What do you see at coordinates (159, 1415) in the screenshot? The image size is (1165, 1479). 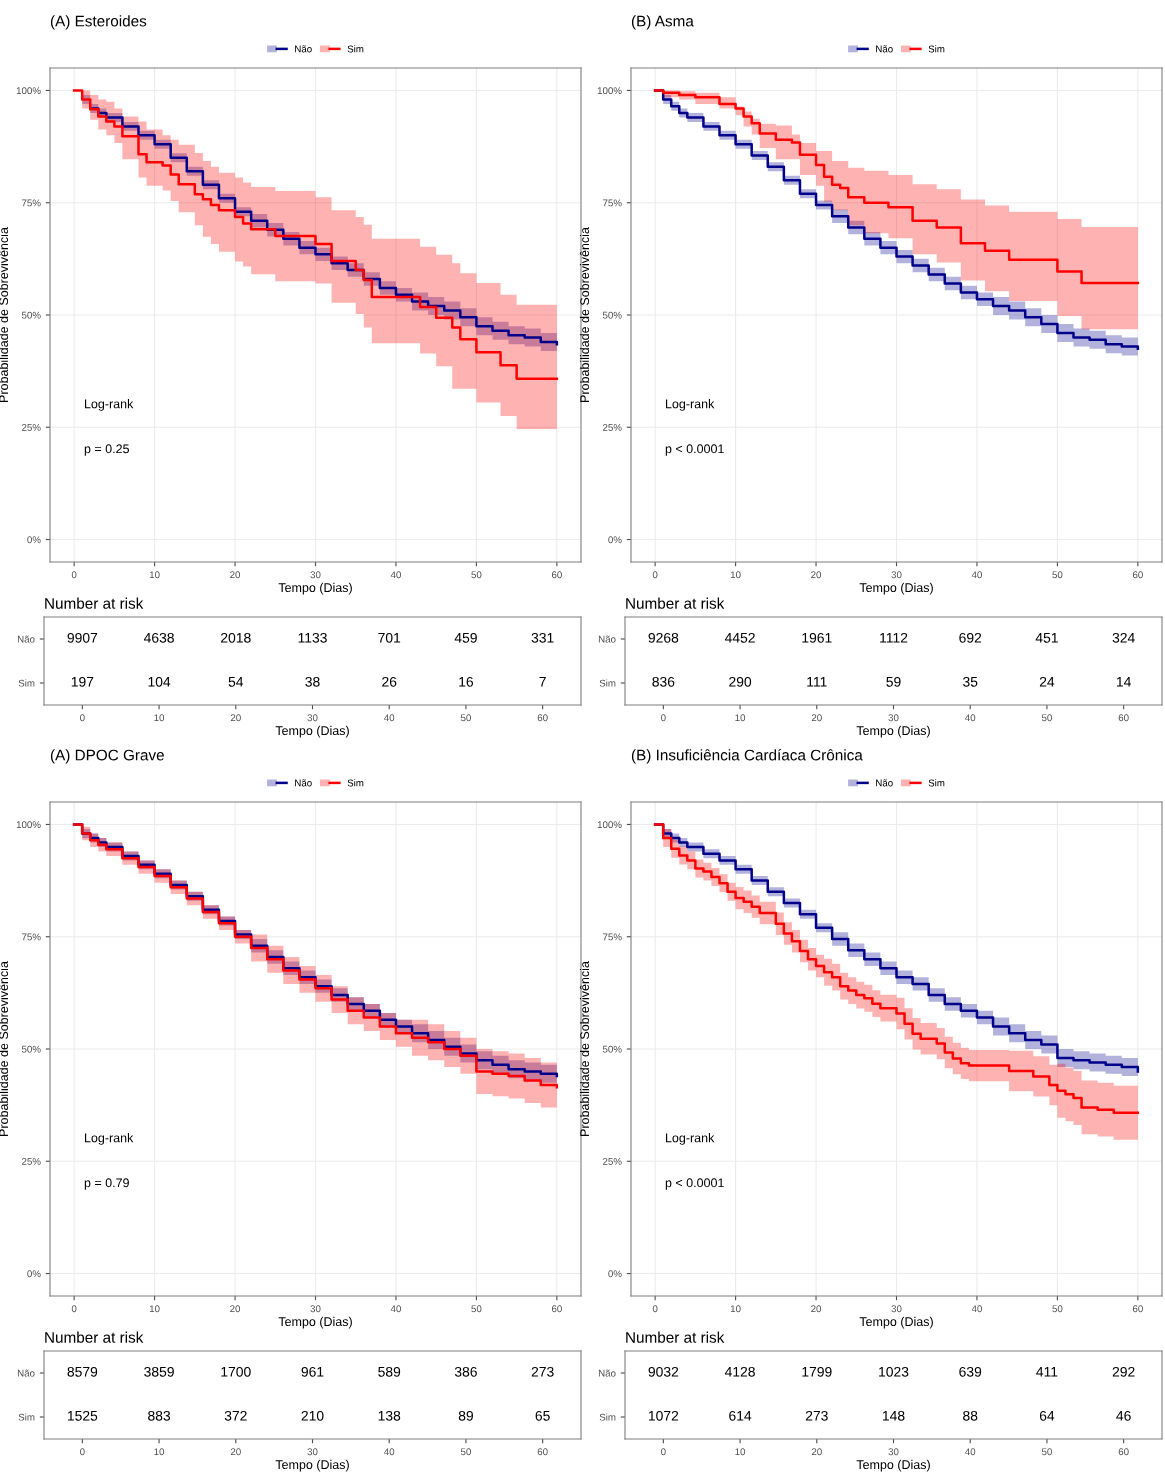 I see `data-label: 883` at bounding box center [159, 1415].